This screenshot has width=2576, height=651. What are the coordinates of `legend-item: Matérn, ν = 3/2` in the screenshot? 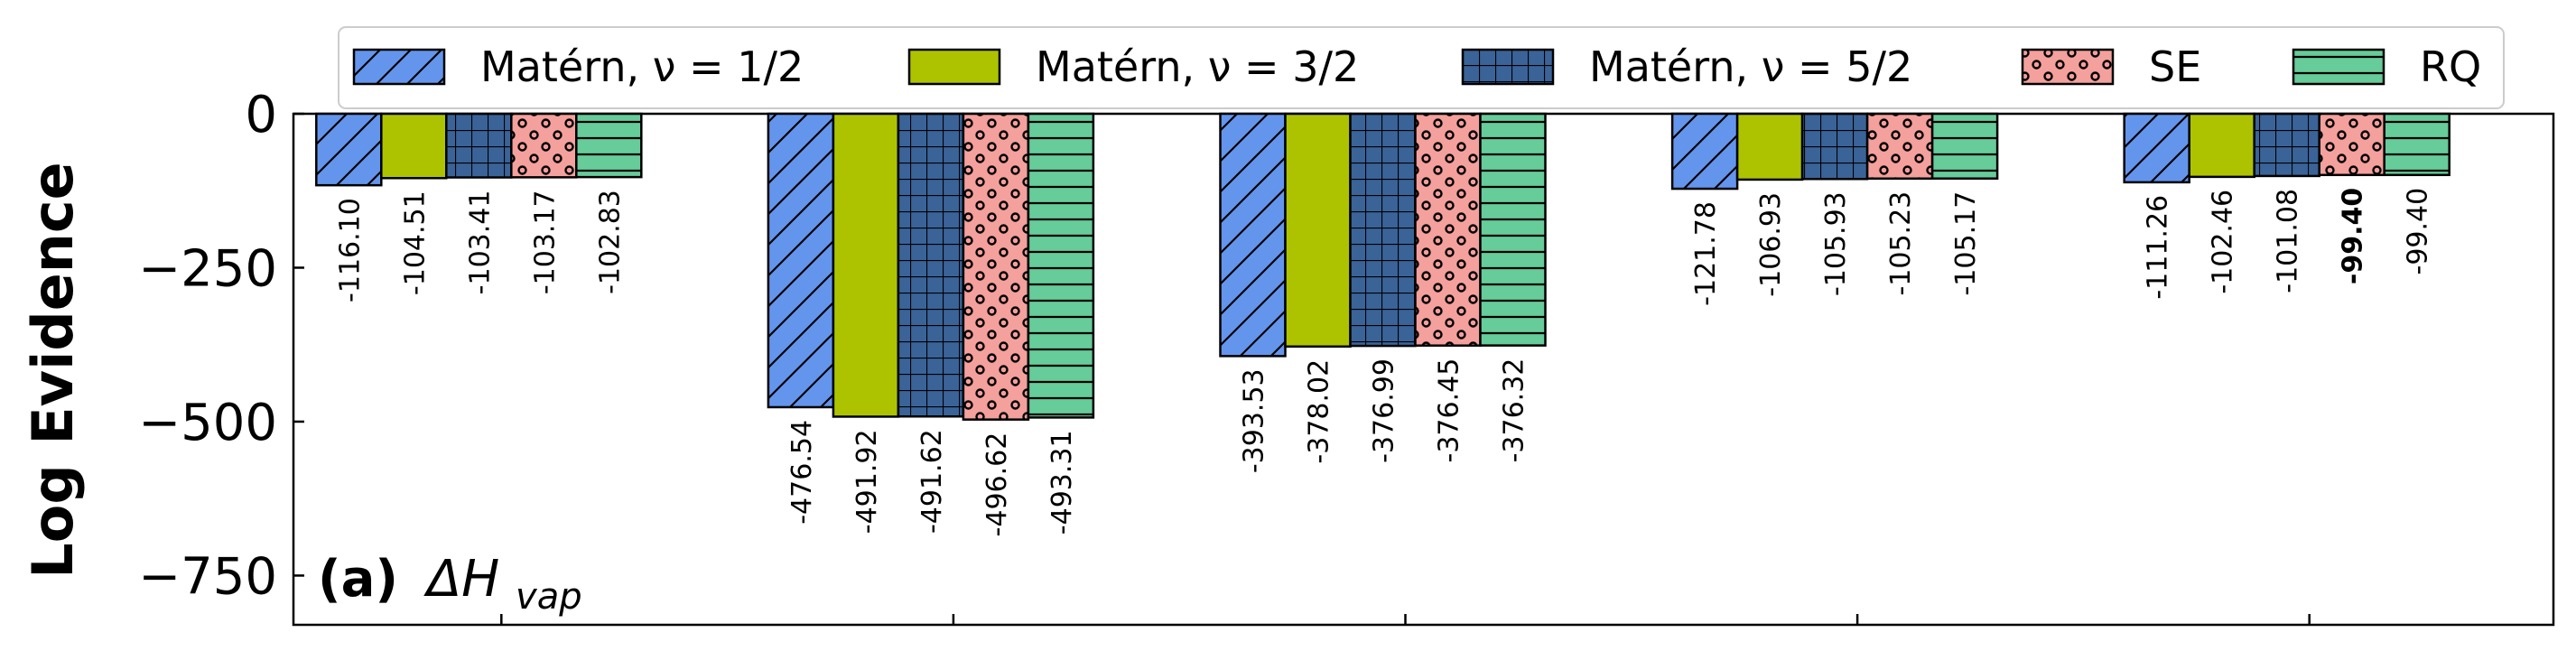 It's located at (1133, 66).